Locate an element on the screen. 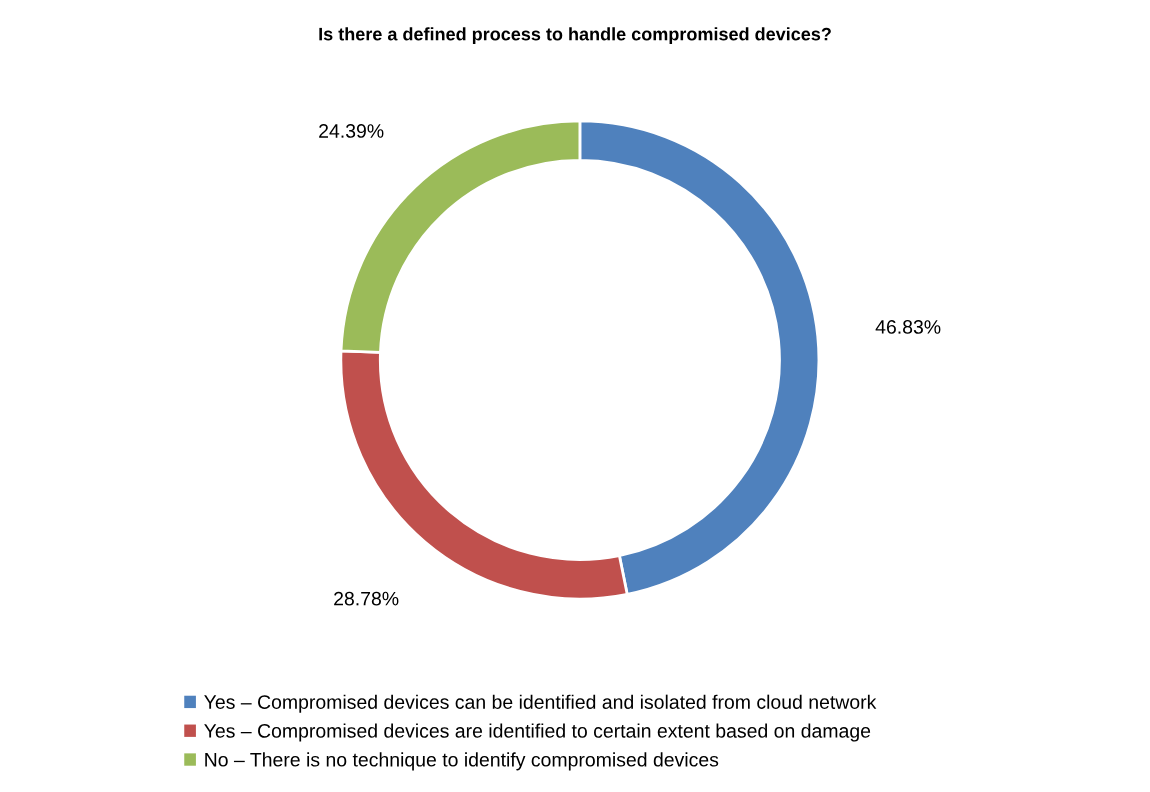 The width and height of the screenshot is (1150, 792). legend-label: Yes – Compromised devices are identified to certain extent based on damage is located at coordinates (537, 732).